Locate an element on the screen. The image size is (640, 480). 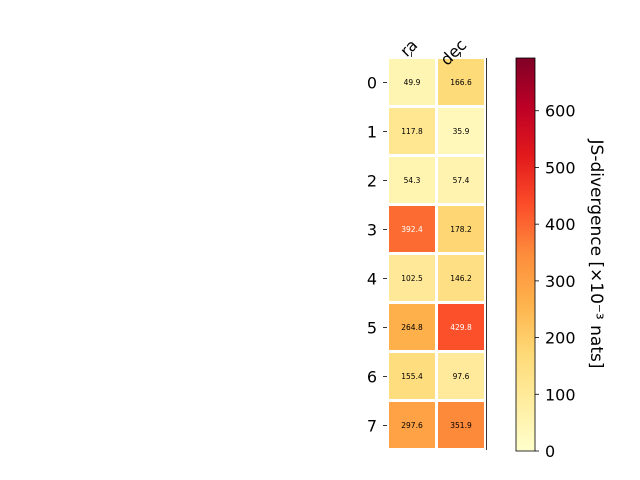
row-tick-labels: 0 1 2 3 4 5 6 7 is located at coordinates (377, 255).